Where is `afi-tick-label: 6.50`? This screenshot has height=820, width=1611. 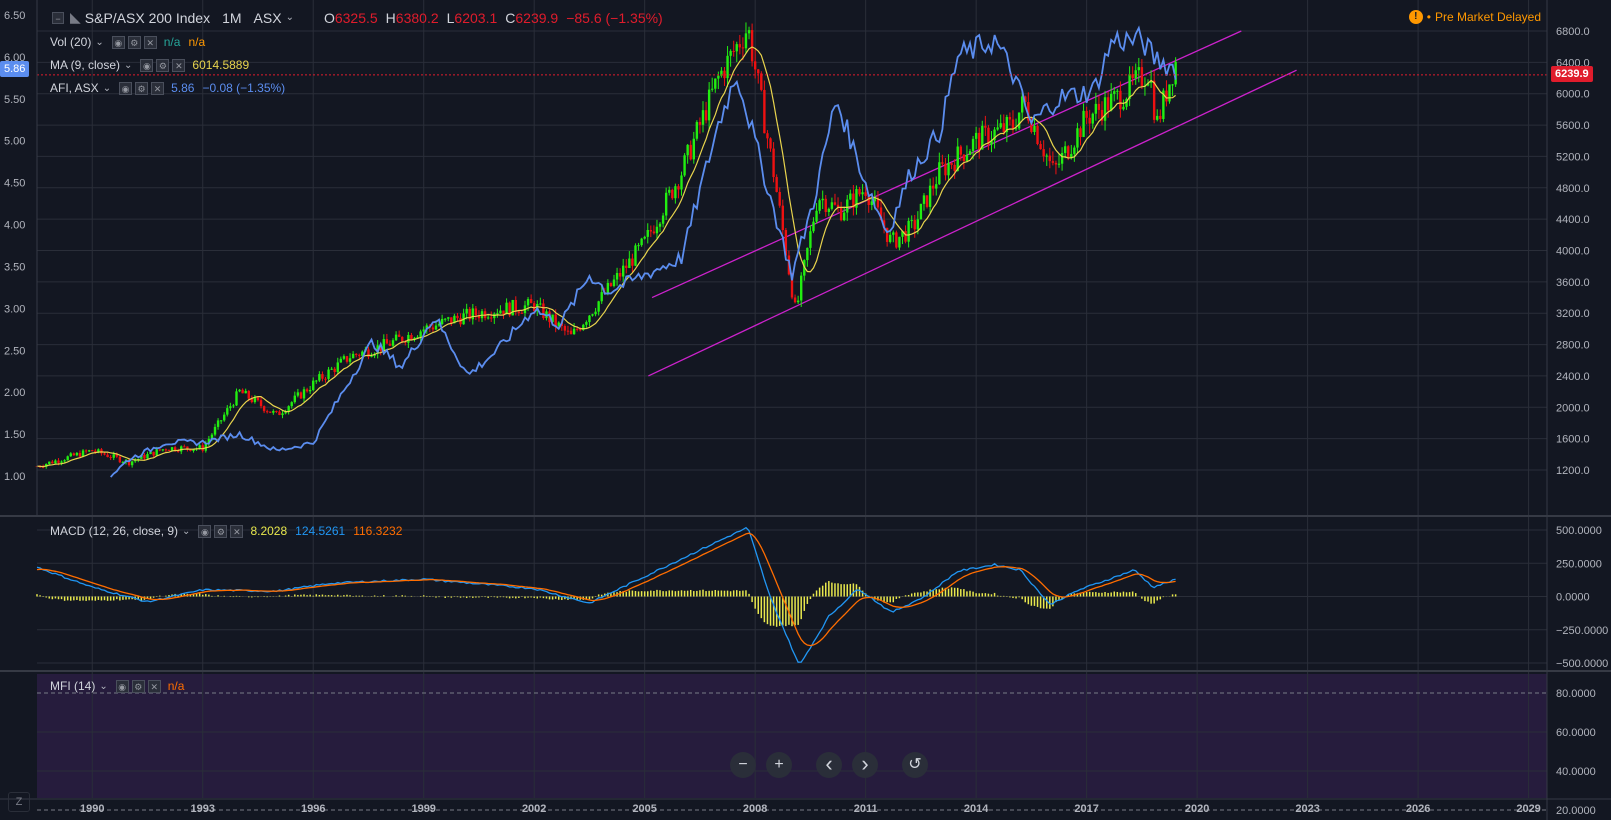
afi-tick-label: 6.50 is located at coordinates (14, 16).